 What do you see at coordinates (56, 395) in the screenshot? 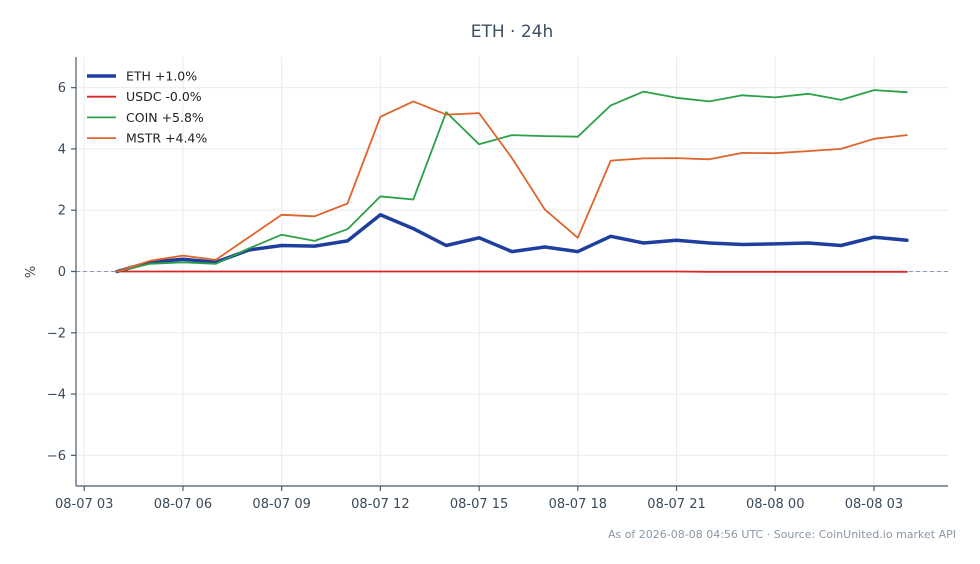
I see `y-tick-label-1: −4` at bounding box center [56, 395].